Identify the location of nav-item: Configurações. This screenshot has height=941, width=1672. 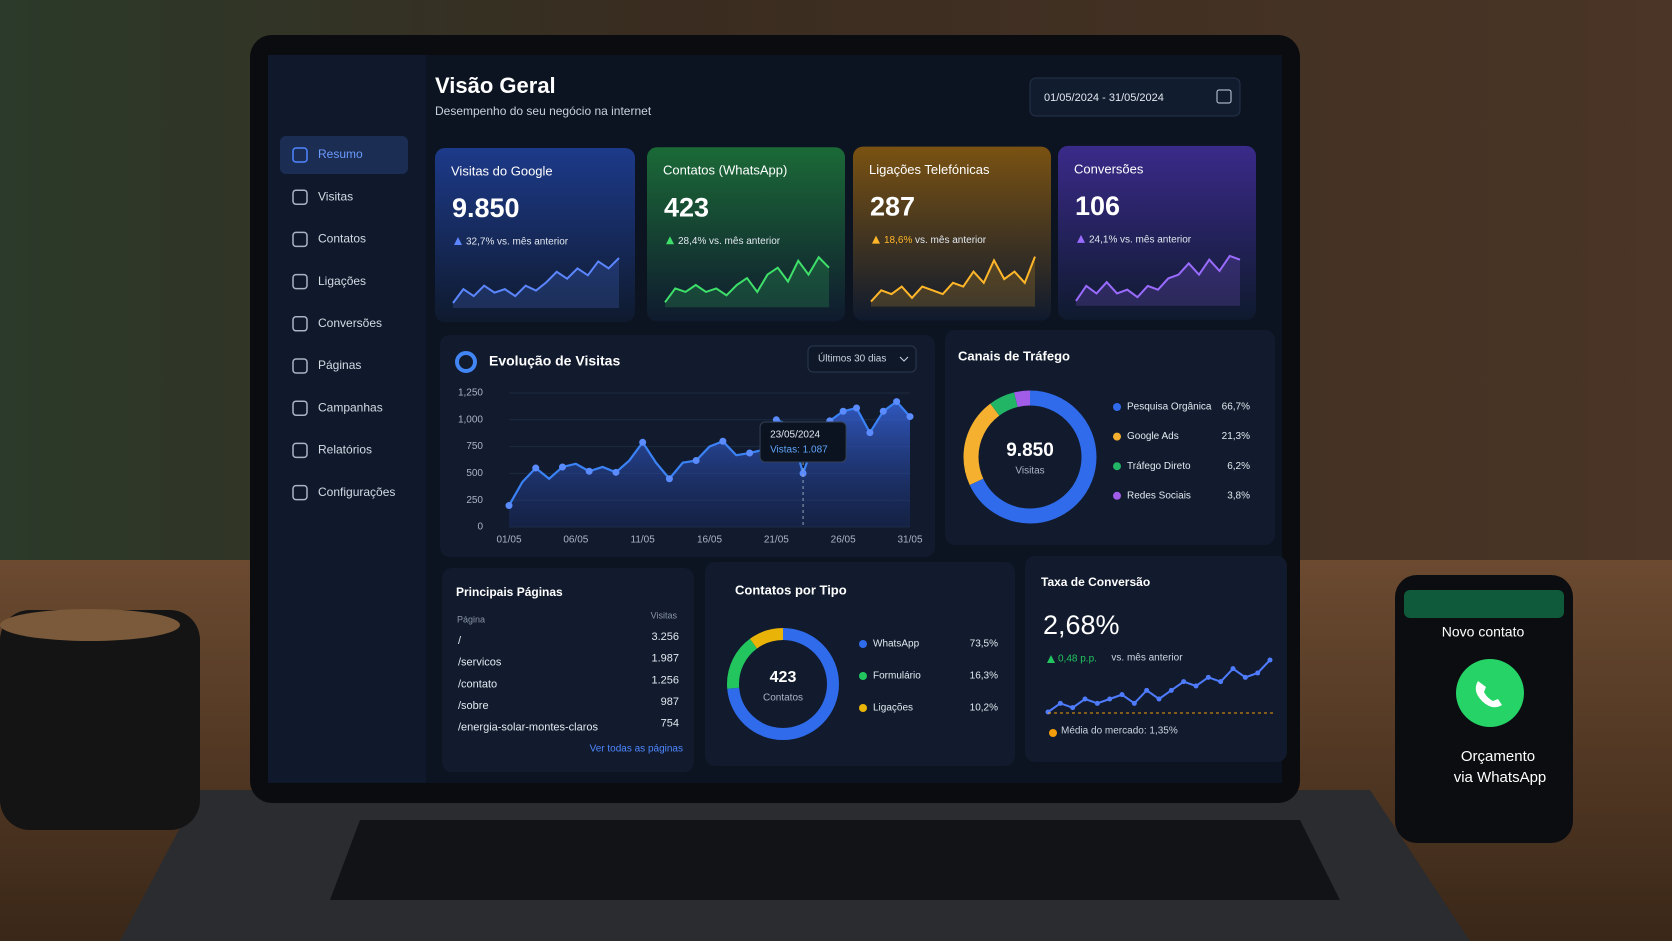
(356, 492).